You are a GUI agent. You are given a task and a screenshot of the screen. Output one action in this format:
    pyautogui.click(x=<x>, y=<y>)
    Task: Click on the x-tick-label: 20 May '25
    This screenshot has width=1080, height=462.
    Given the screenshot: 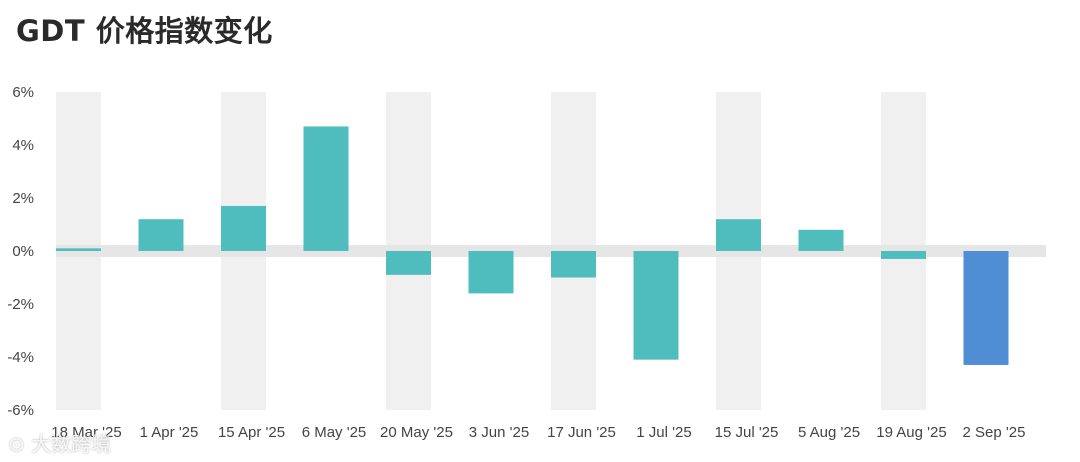 What is the action you would take?
    pyautogui.click(x=416, y=432)
    